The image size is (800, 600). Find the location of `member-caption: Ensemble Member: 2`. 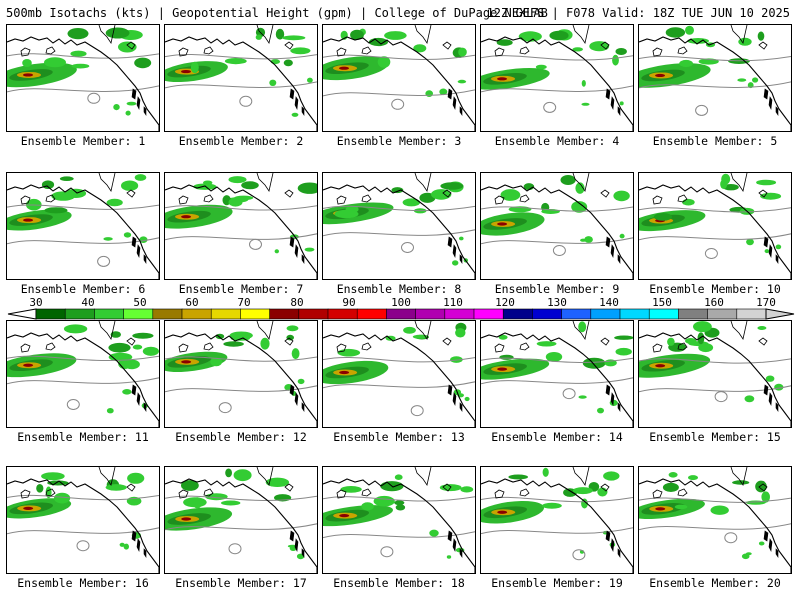

member-caption: Ensemble Member: 2 is located at coordinates (241, 141).